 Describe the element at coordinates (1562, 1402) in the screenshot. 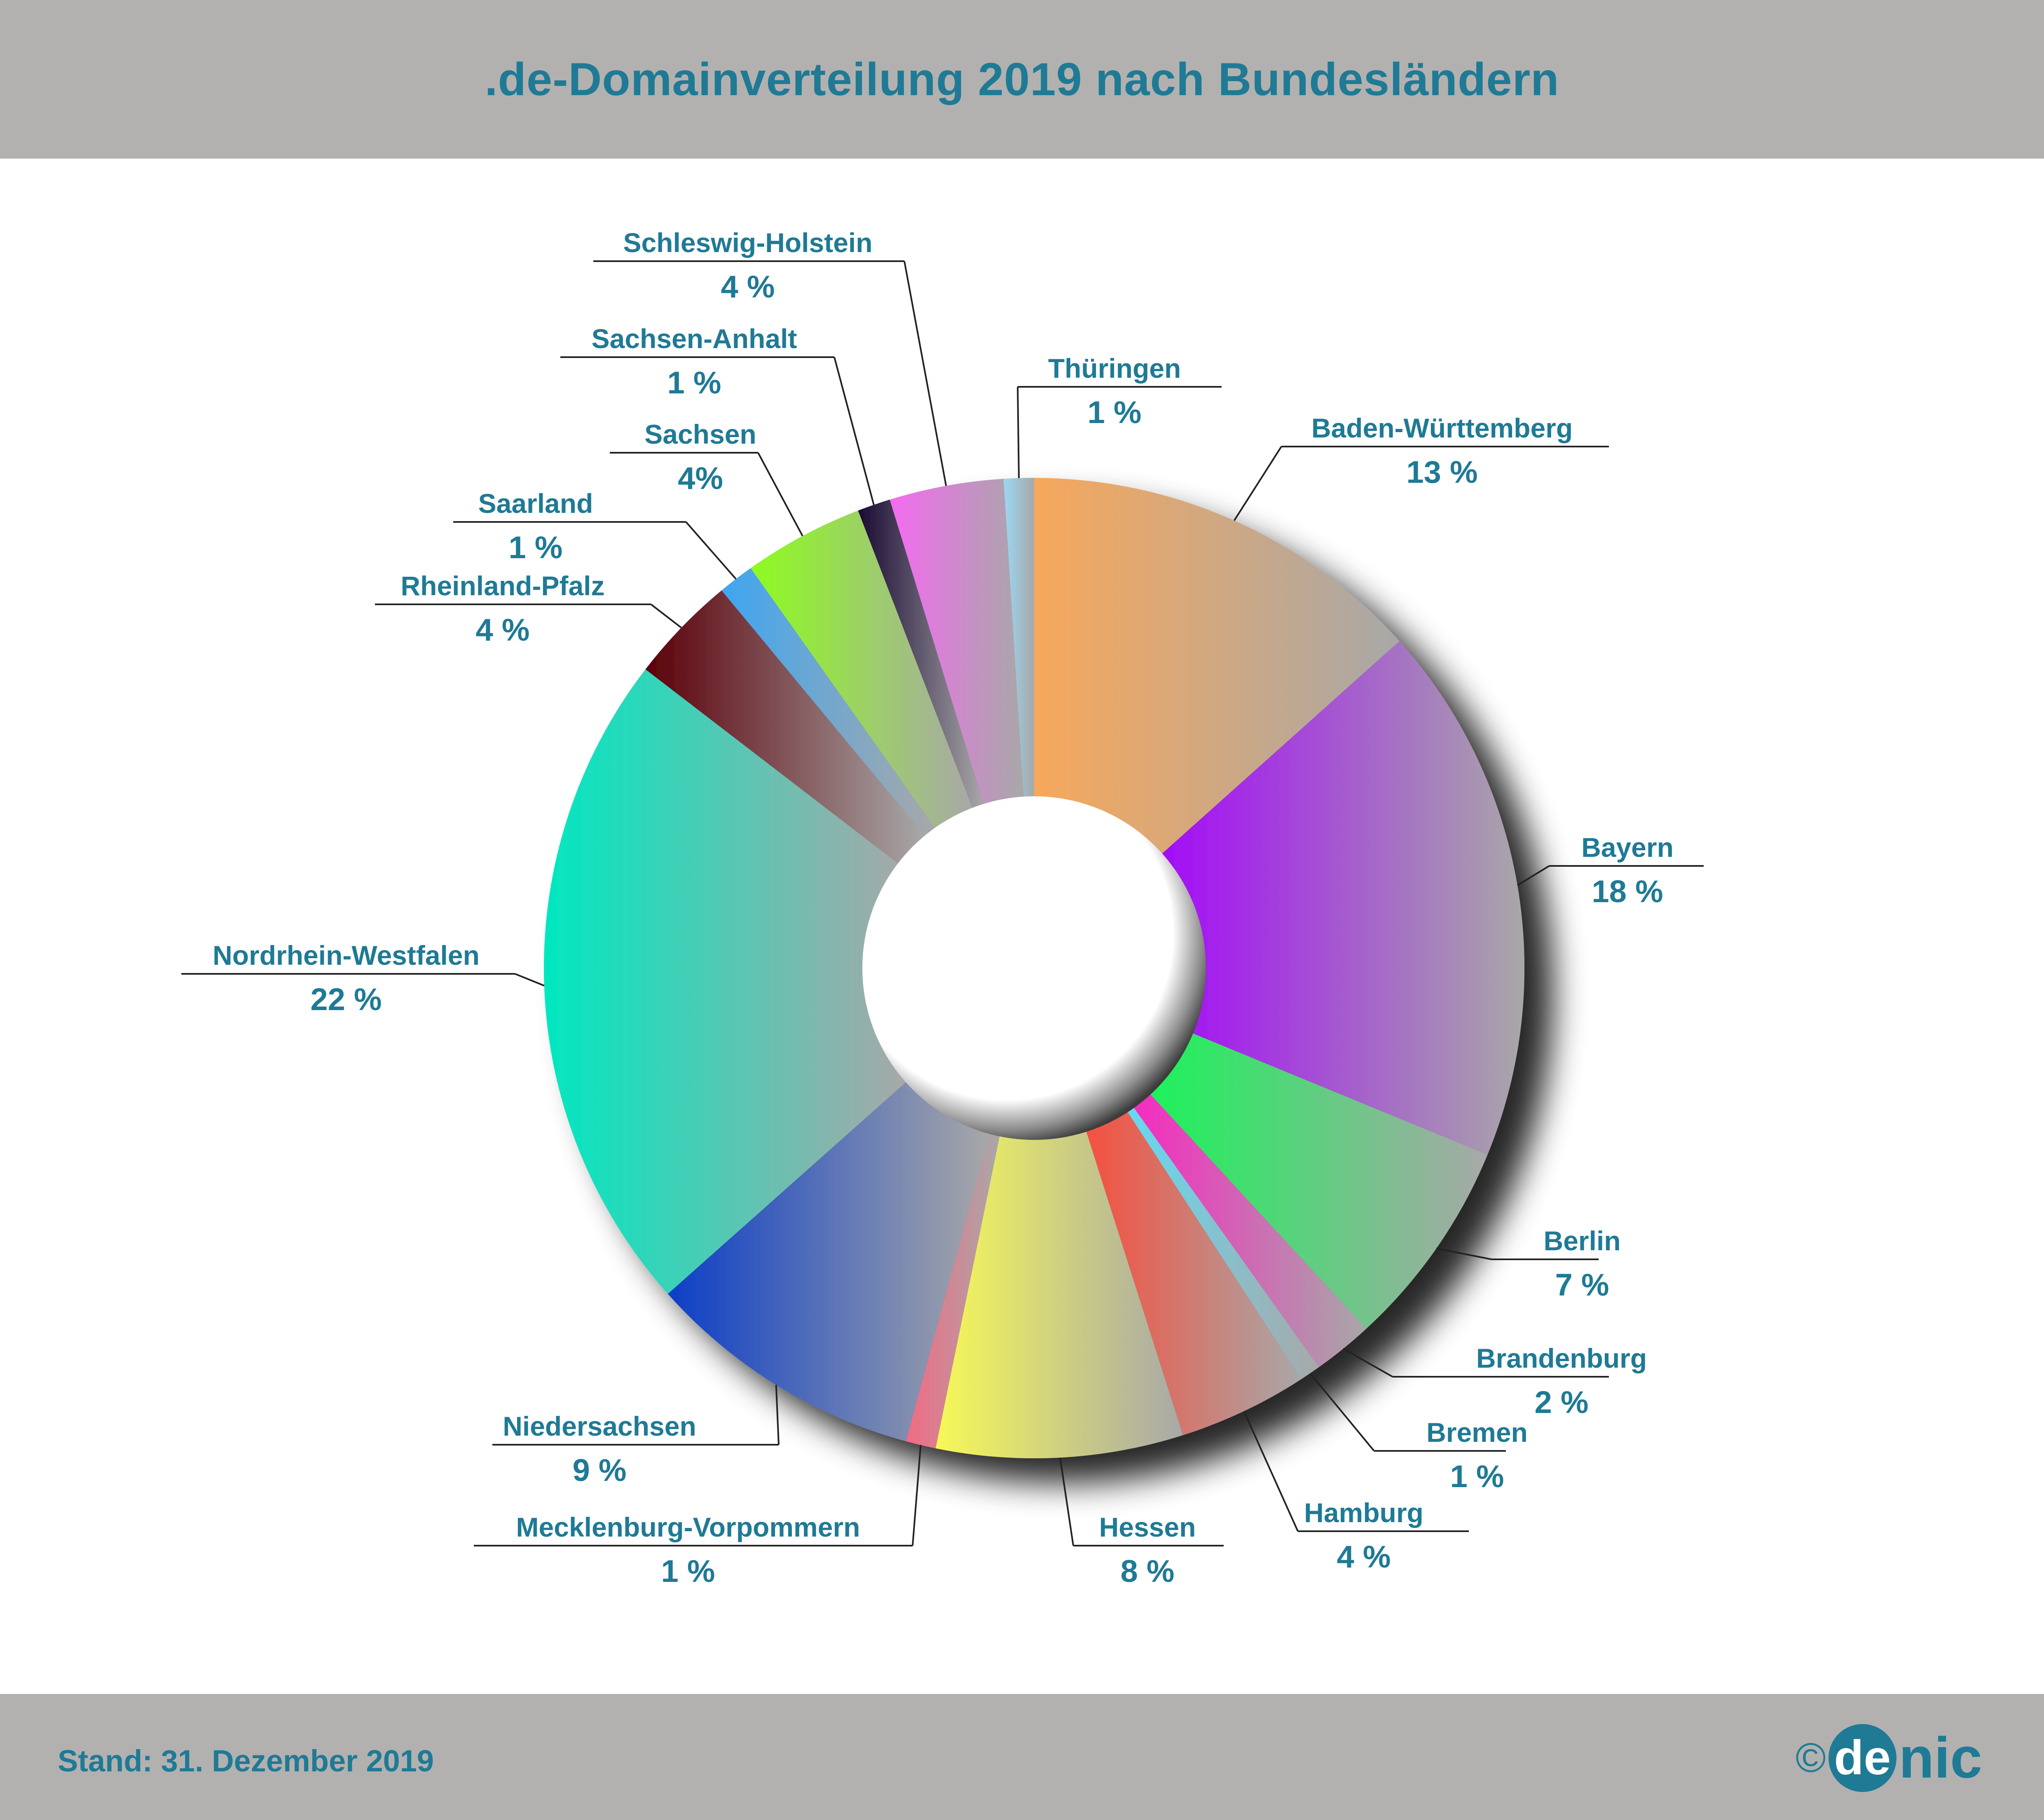

I see `slice-value-brandenburg: 2 %` at that location.